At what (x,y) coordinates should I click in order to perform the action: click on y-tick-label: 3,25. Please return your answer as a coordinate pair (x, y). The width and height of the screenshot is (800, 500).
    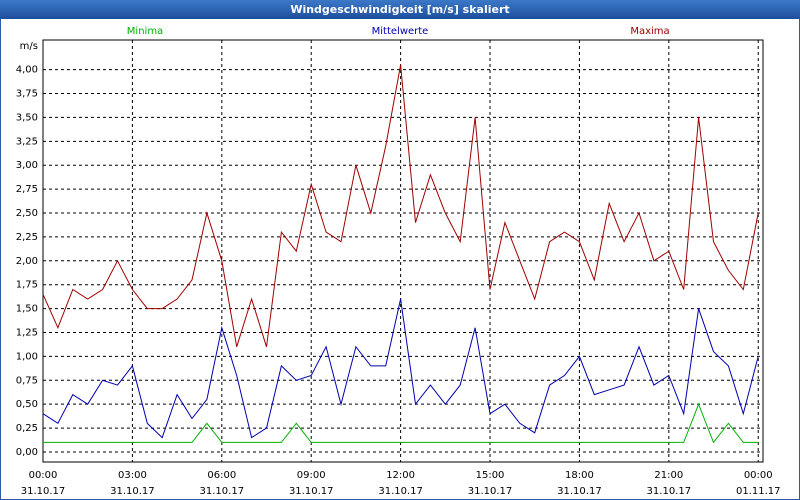
    Looking at the image, I should click on (27, 141).